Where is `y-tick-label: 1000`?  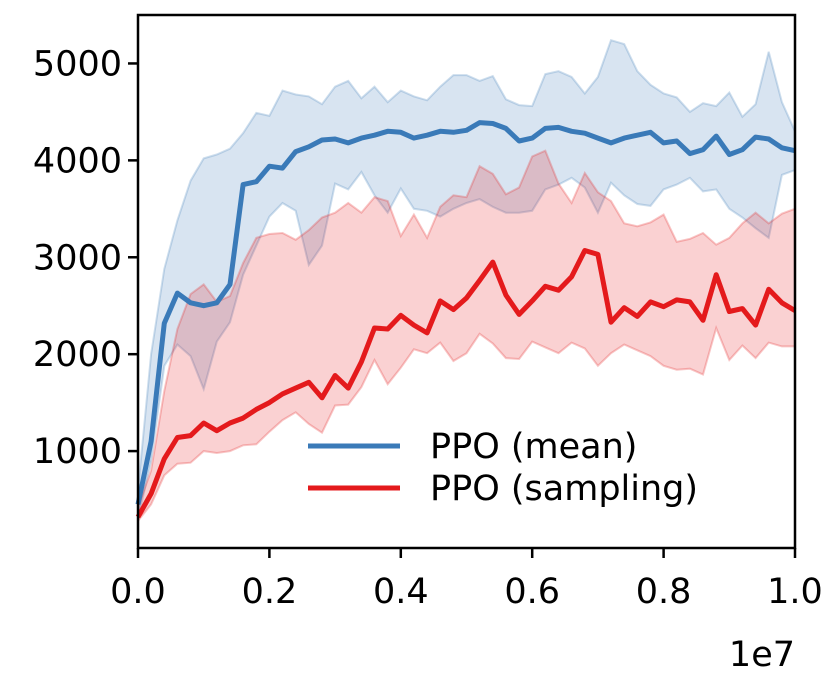
y-tick-label: 1000 is located at coordinates (77, 452).